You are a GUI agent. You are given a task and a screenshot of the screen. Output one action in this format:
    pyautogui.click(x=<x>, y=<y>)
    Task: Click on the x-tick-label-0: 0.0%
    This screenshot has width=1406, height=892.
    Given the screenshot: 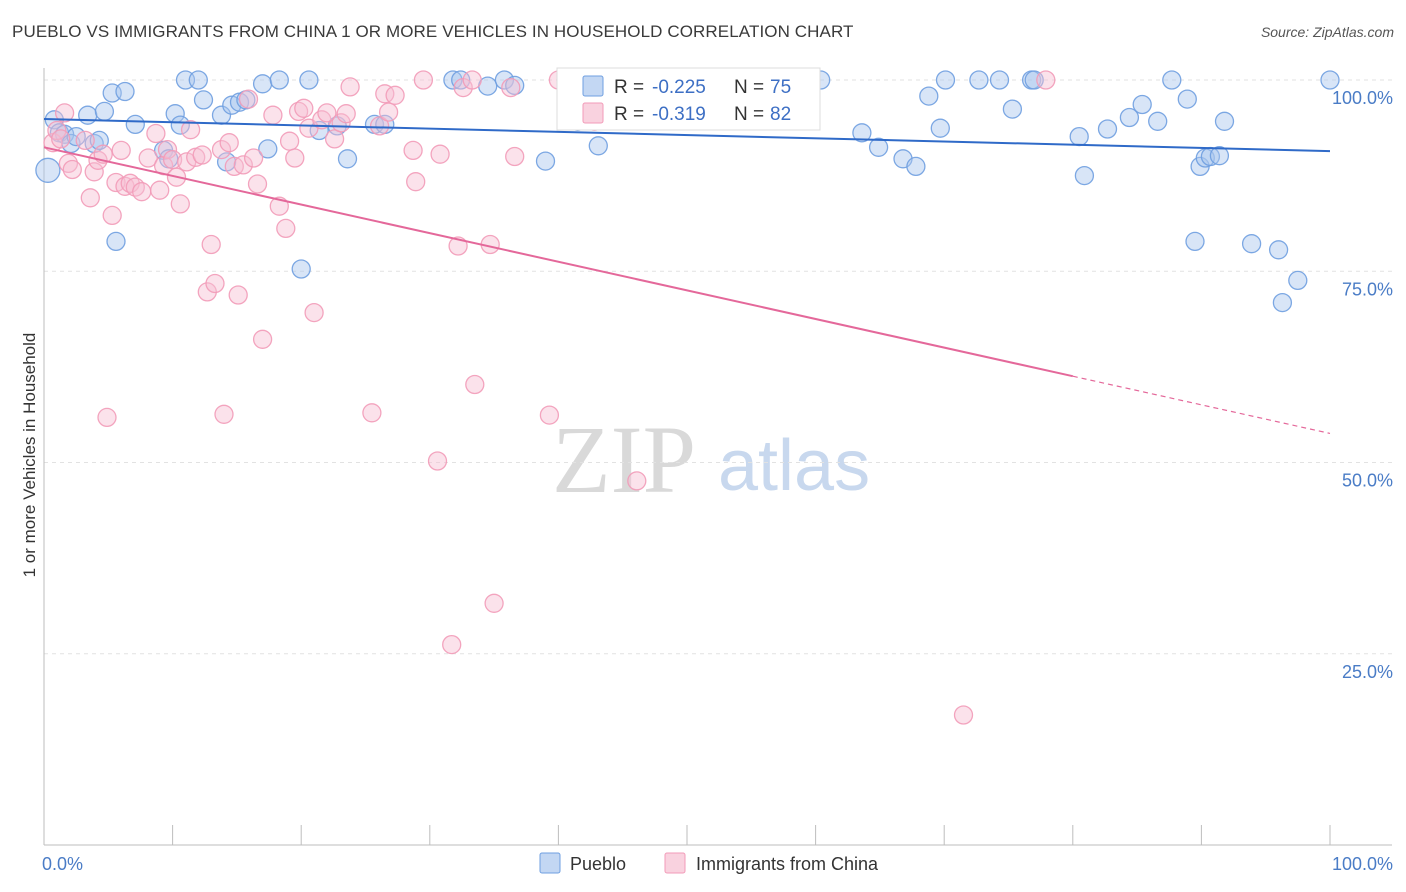 What is the action you would take?
    pyautogui.click(x=62, y=864)
    